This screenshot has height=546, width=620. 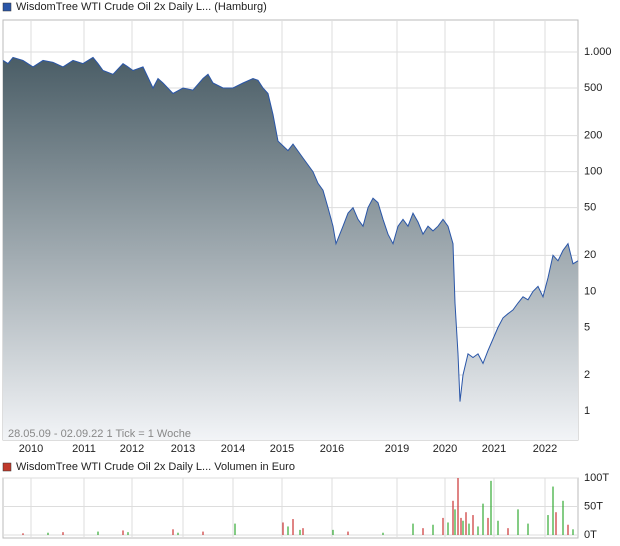 What do you see at coordinates (397, 449) in the screenshot?
I see `x-tick-label: 2019` at bounding box center [397, 449].